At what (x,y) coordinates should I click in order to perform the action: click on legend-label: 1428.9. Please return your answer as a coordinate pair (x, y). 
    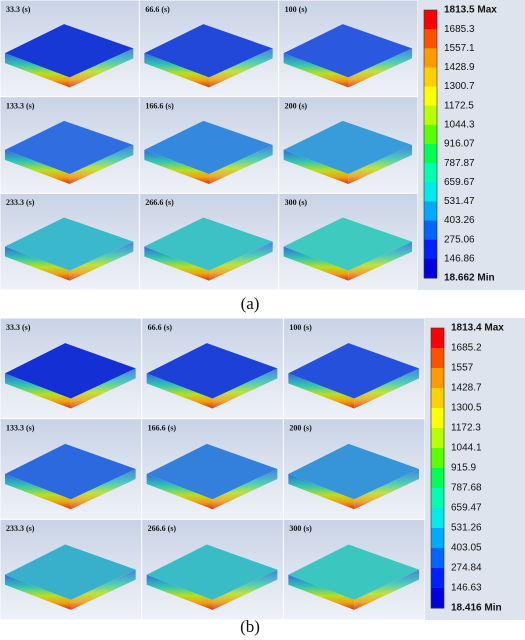
    Looking at the image, I should click on (459, 67).